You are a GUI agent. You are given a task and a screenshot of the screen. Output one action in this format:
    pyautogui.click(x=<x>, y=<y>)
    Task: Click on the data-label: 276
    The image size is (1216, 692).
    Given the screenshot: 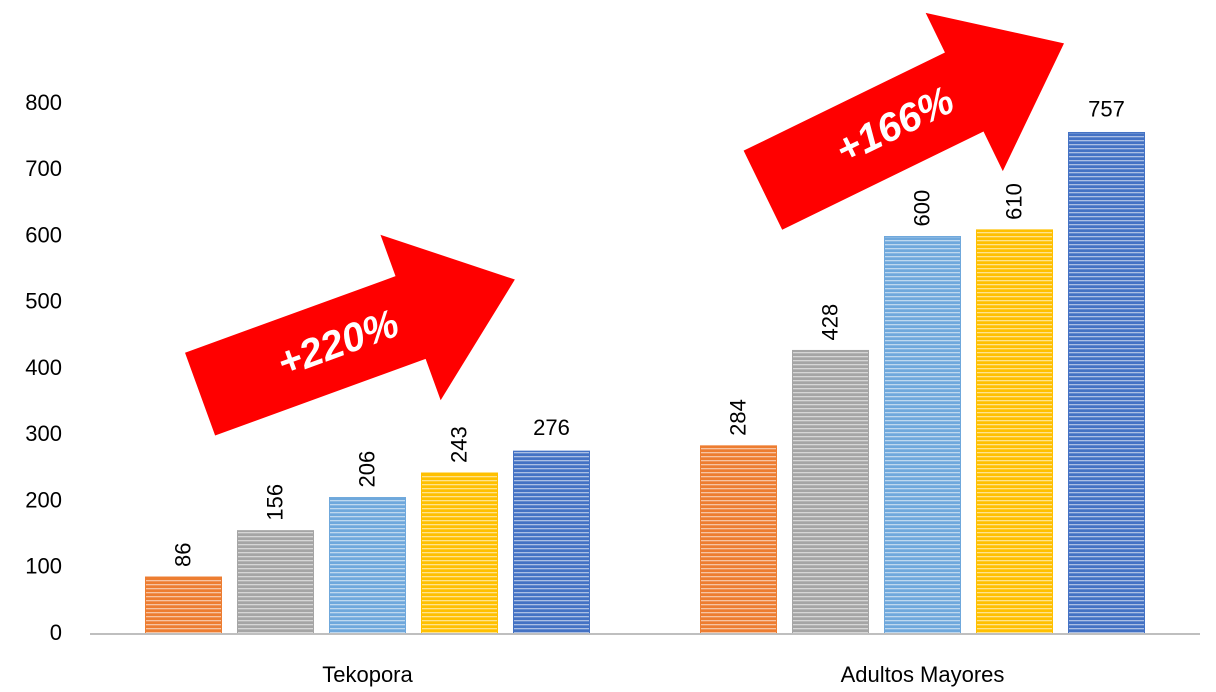 What is the action you would take?
    pyautogui.click(x=551, y=427)
    